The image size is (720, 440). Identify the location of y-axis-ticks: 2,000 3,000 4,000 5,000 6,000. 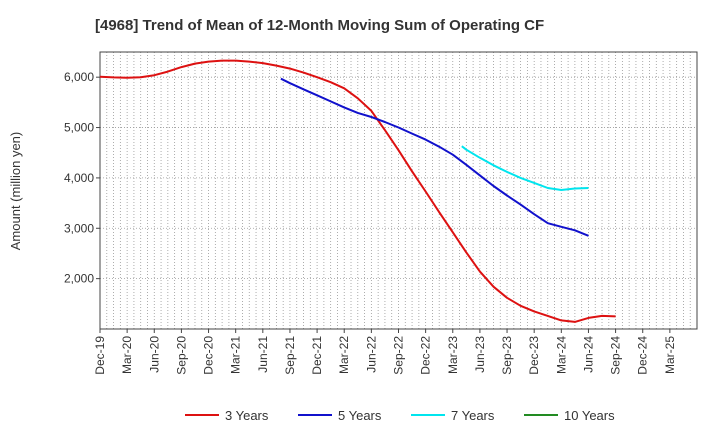
(82, 178).